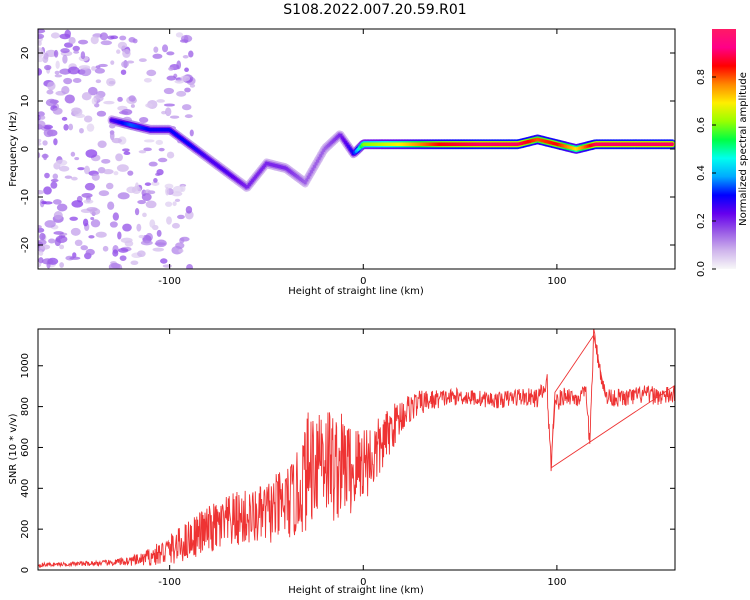 The width and height of the screenshot is (750, 600). Describe the element at coordinates (363, 281) in the screenshot. I see `x-tick-label: 0` at that location.